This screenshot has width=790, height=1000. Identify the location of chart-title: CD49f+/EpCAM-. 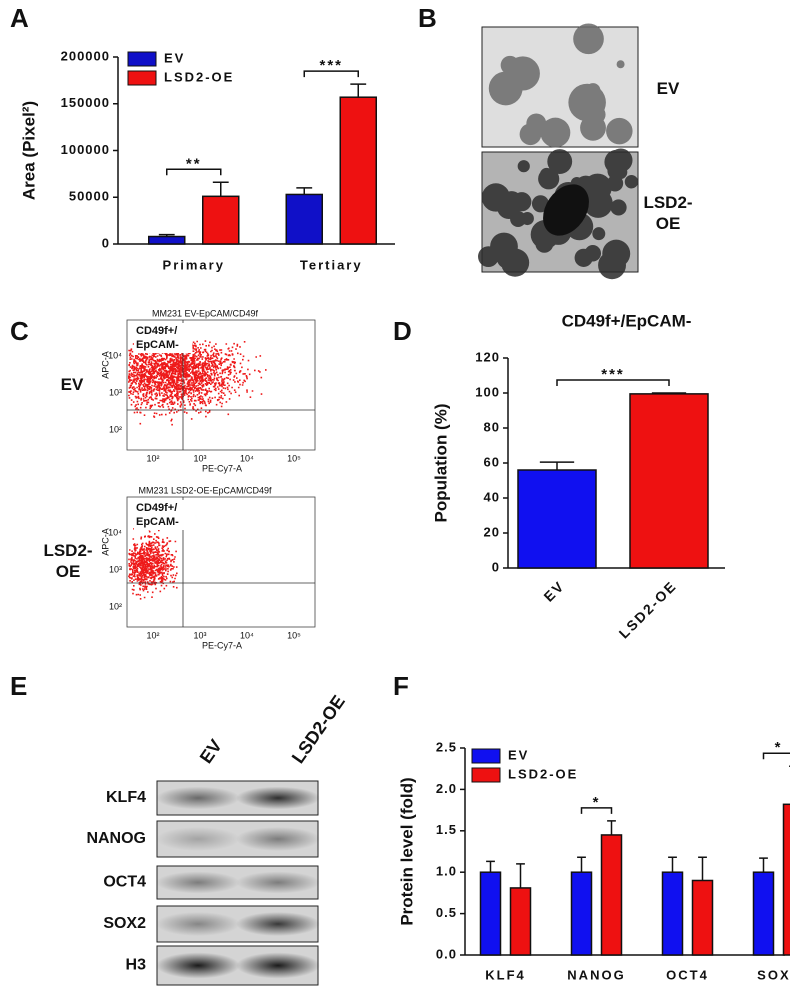
(627, 320).